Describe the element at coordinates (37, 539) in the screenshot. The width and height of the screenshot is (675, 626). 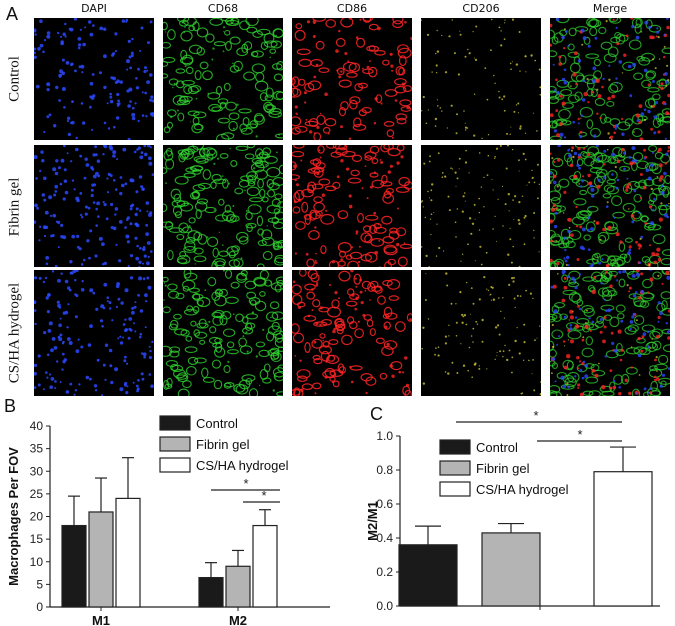
I see `chart-b-y-tick-label: 15` at that location.